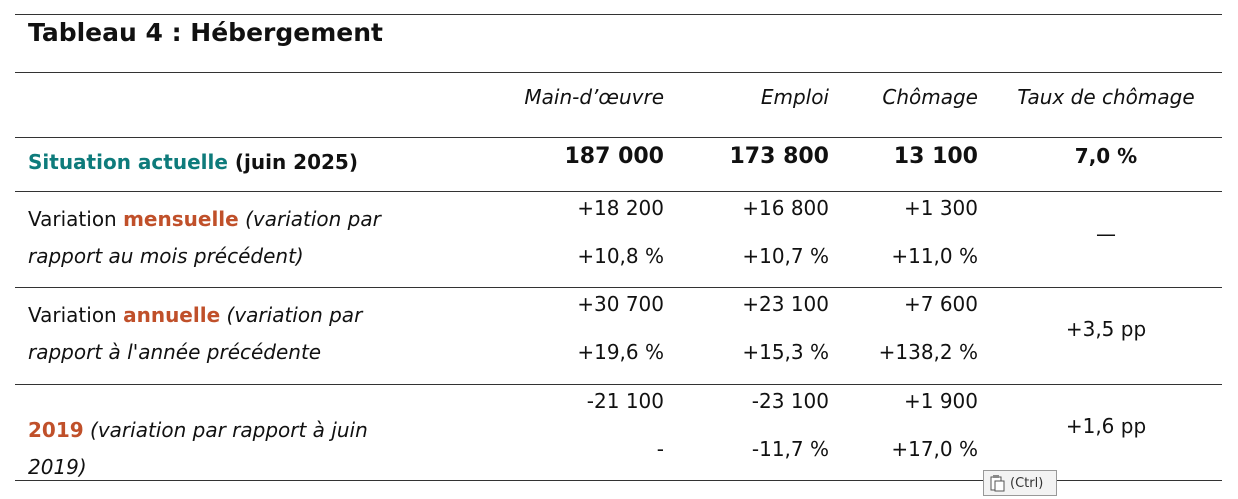 The image size is (1238, 499). I want to click on label-part: (juin 2025), so click(292, 162).